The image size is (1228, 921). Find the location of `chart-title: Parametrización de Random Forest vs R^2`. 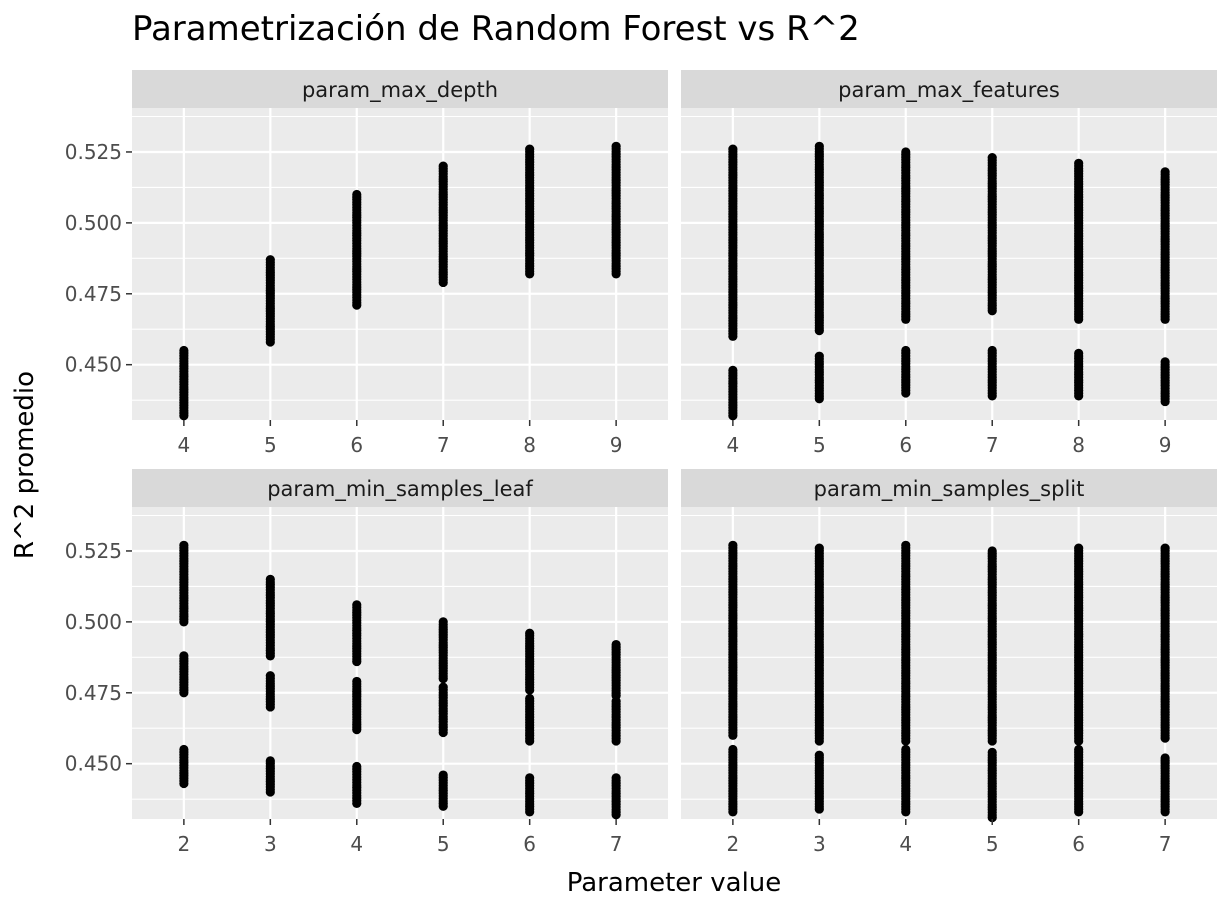

chart-title: Parametrización de Random Forest vs R^2 is located at coordinates (496, 29).